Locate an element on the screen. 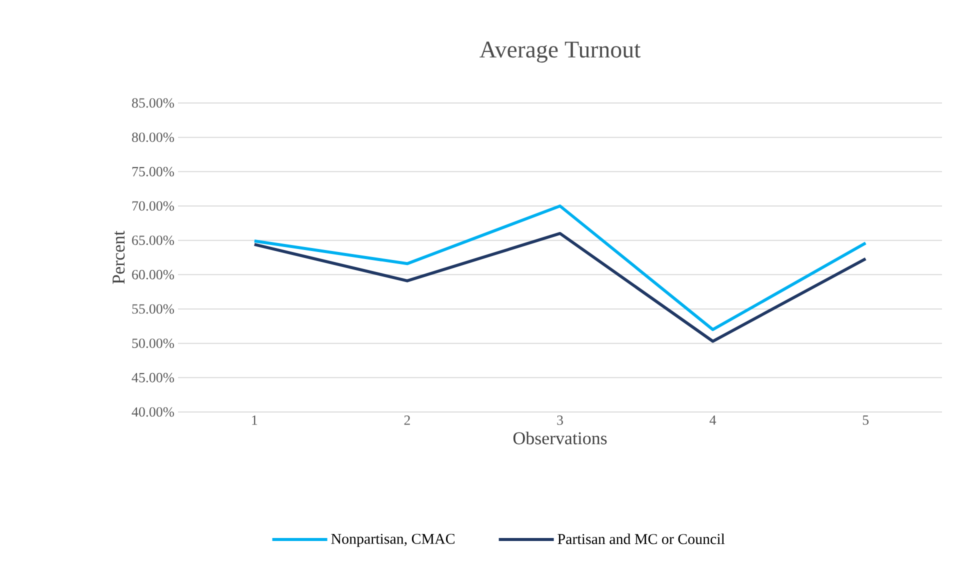 The image size is (962, 581). x-tick-label: 3 is located at coordinates (560, 420).